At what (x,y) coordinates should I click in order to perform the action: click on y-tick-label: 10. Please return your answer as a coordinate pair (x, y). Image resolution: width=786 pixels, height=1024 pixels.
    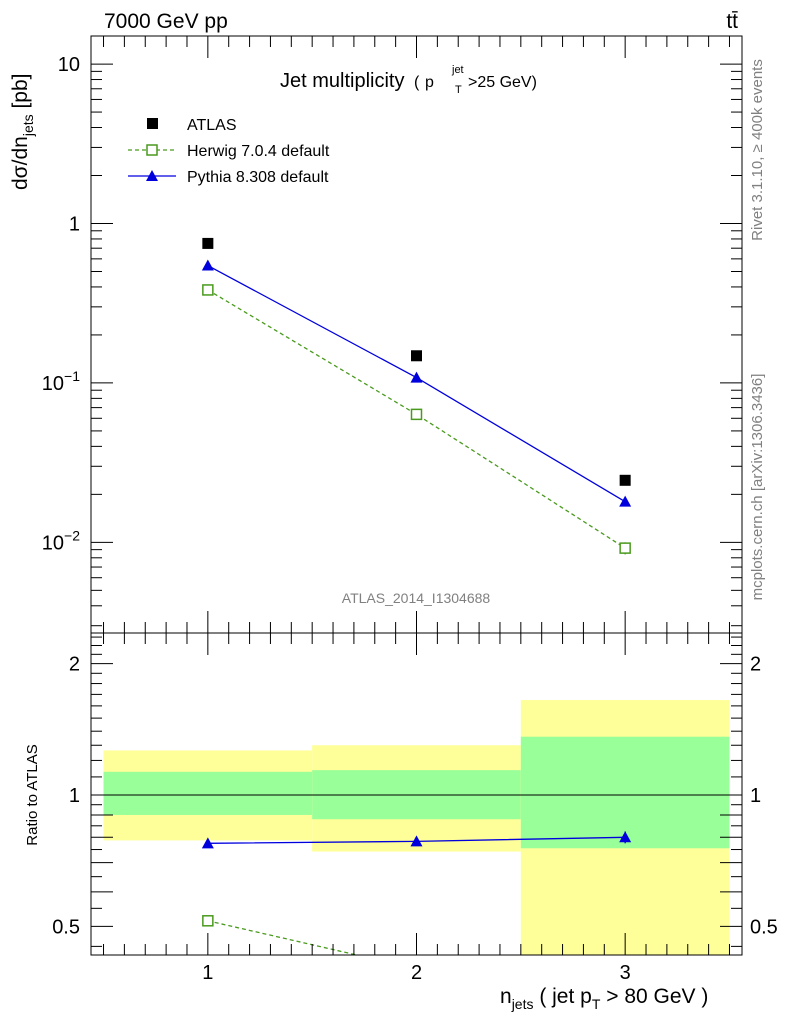
    Looking at the image, I should click on (69, 65).